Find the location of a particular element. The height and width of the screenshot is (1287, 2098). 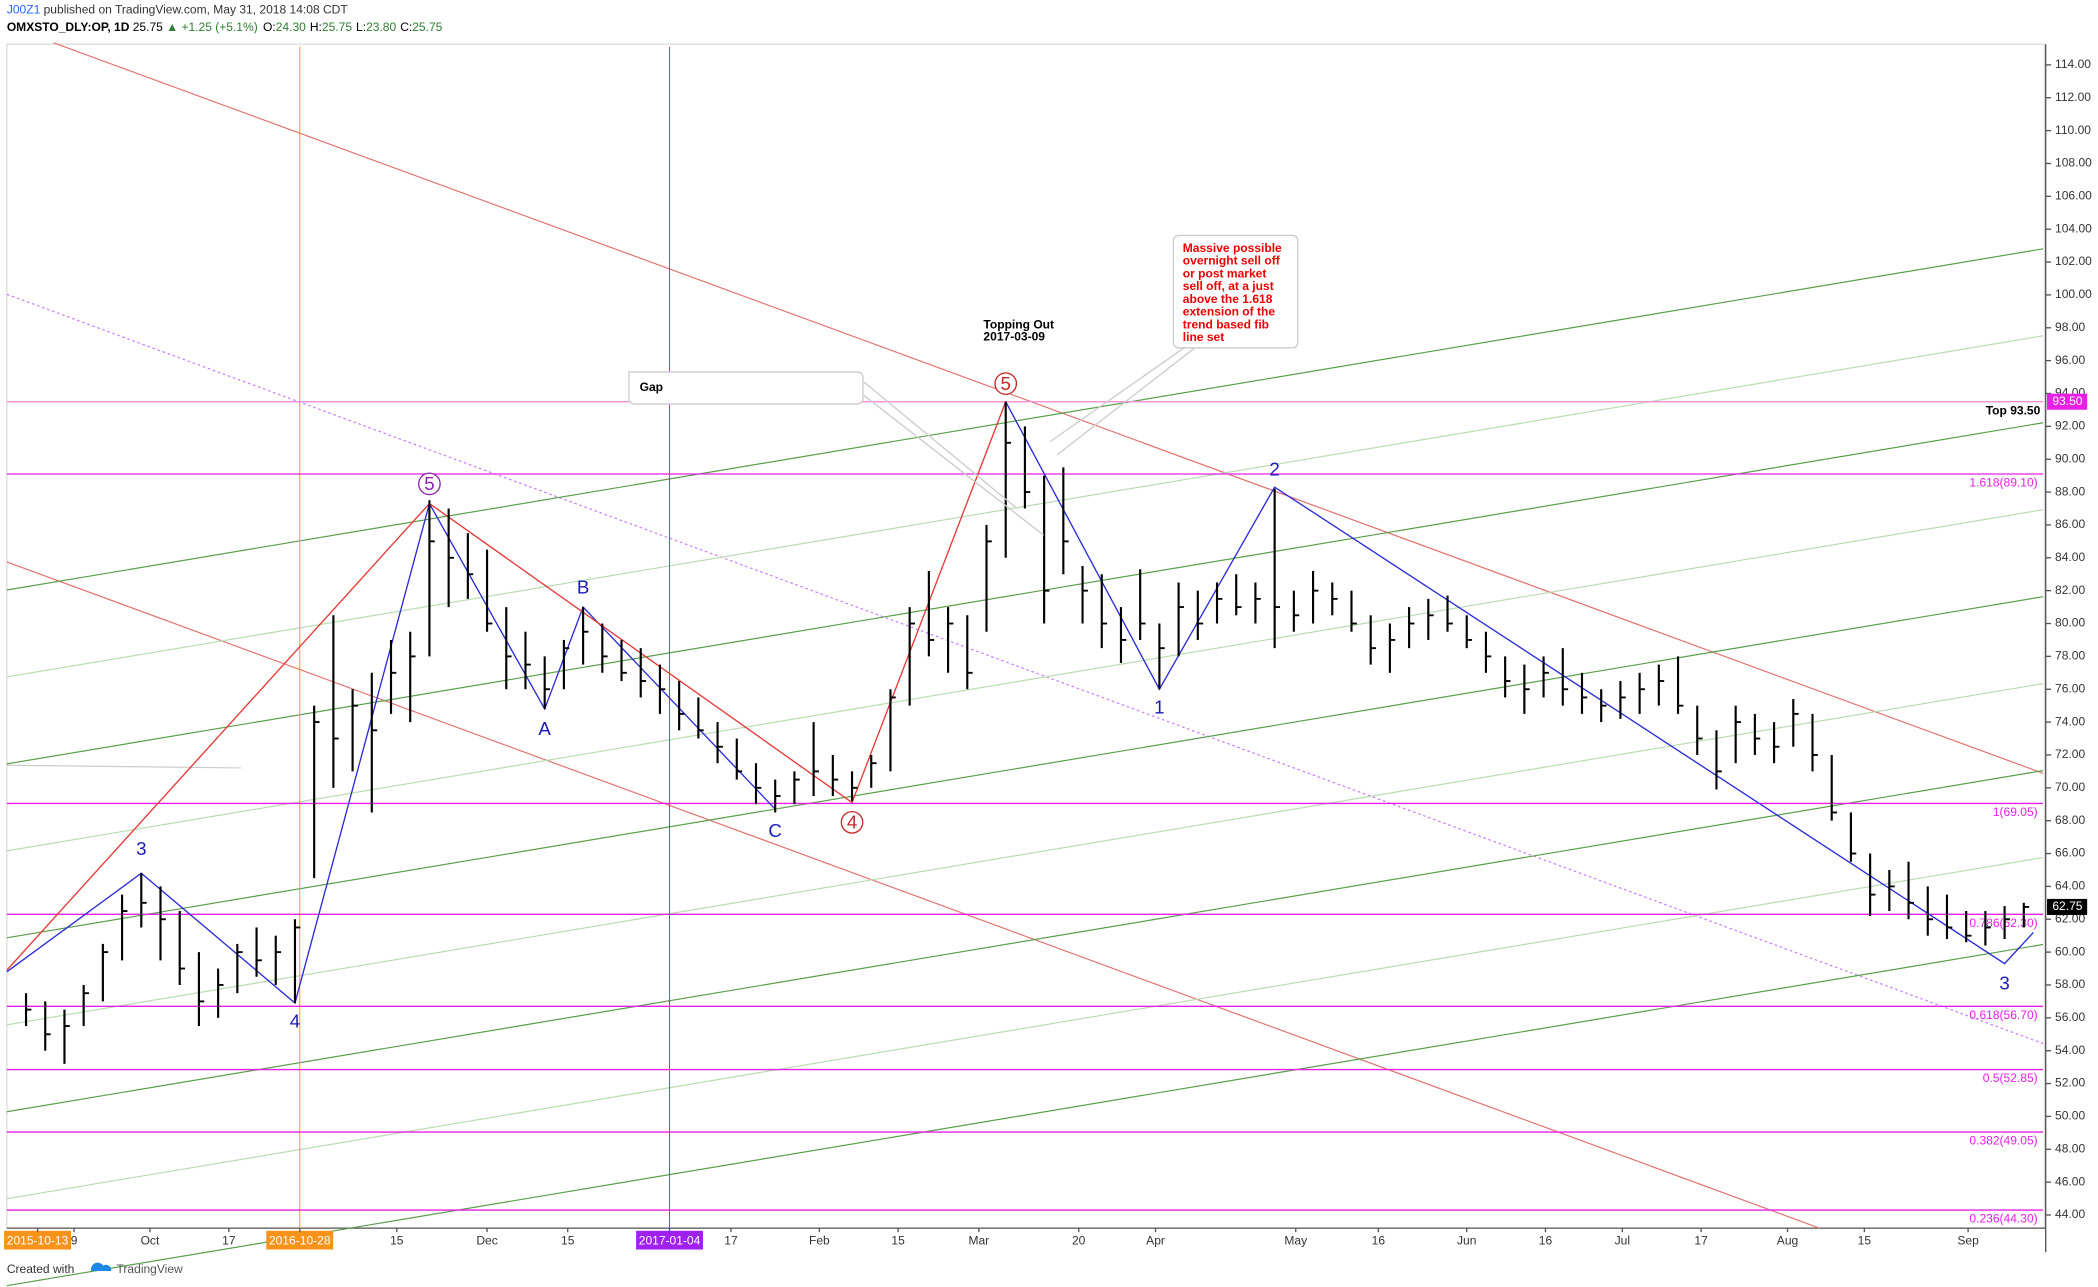

ohlc-label: C: is located at coordinates (406, 27).